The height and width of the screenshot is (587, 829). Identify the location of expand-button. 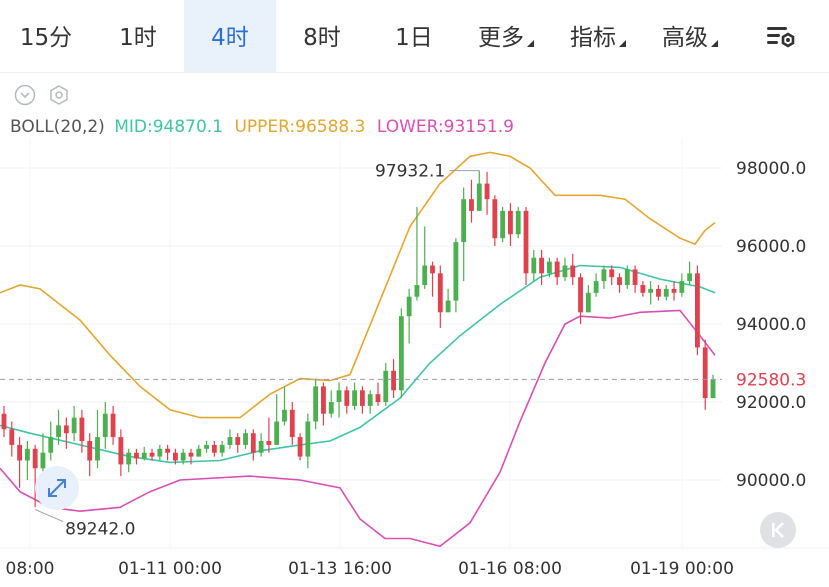
(57, 488).